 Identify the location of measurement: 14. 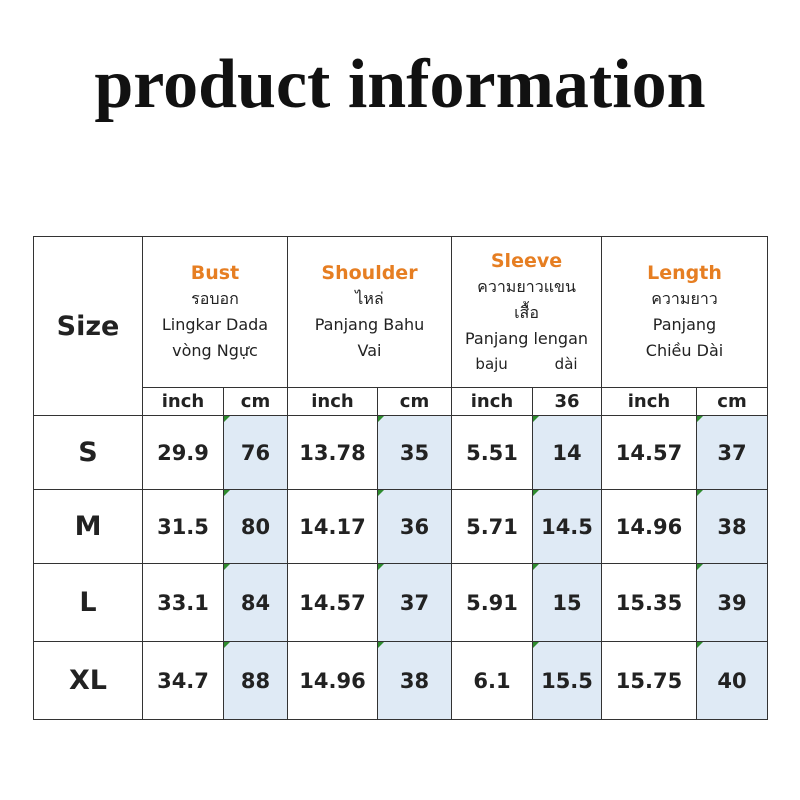
(567, 452).